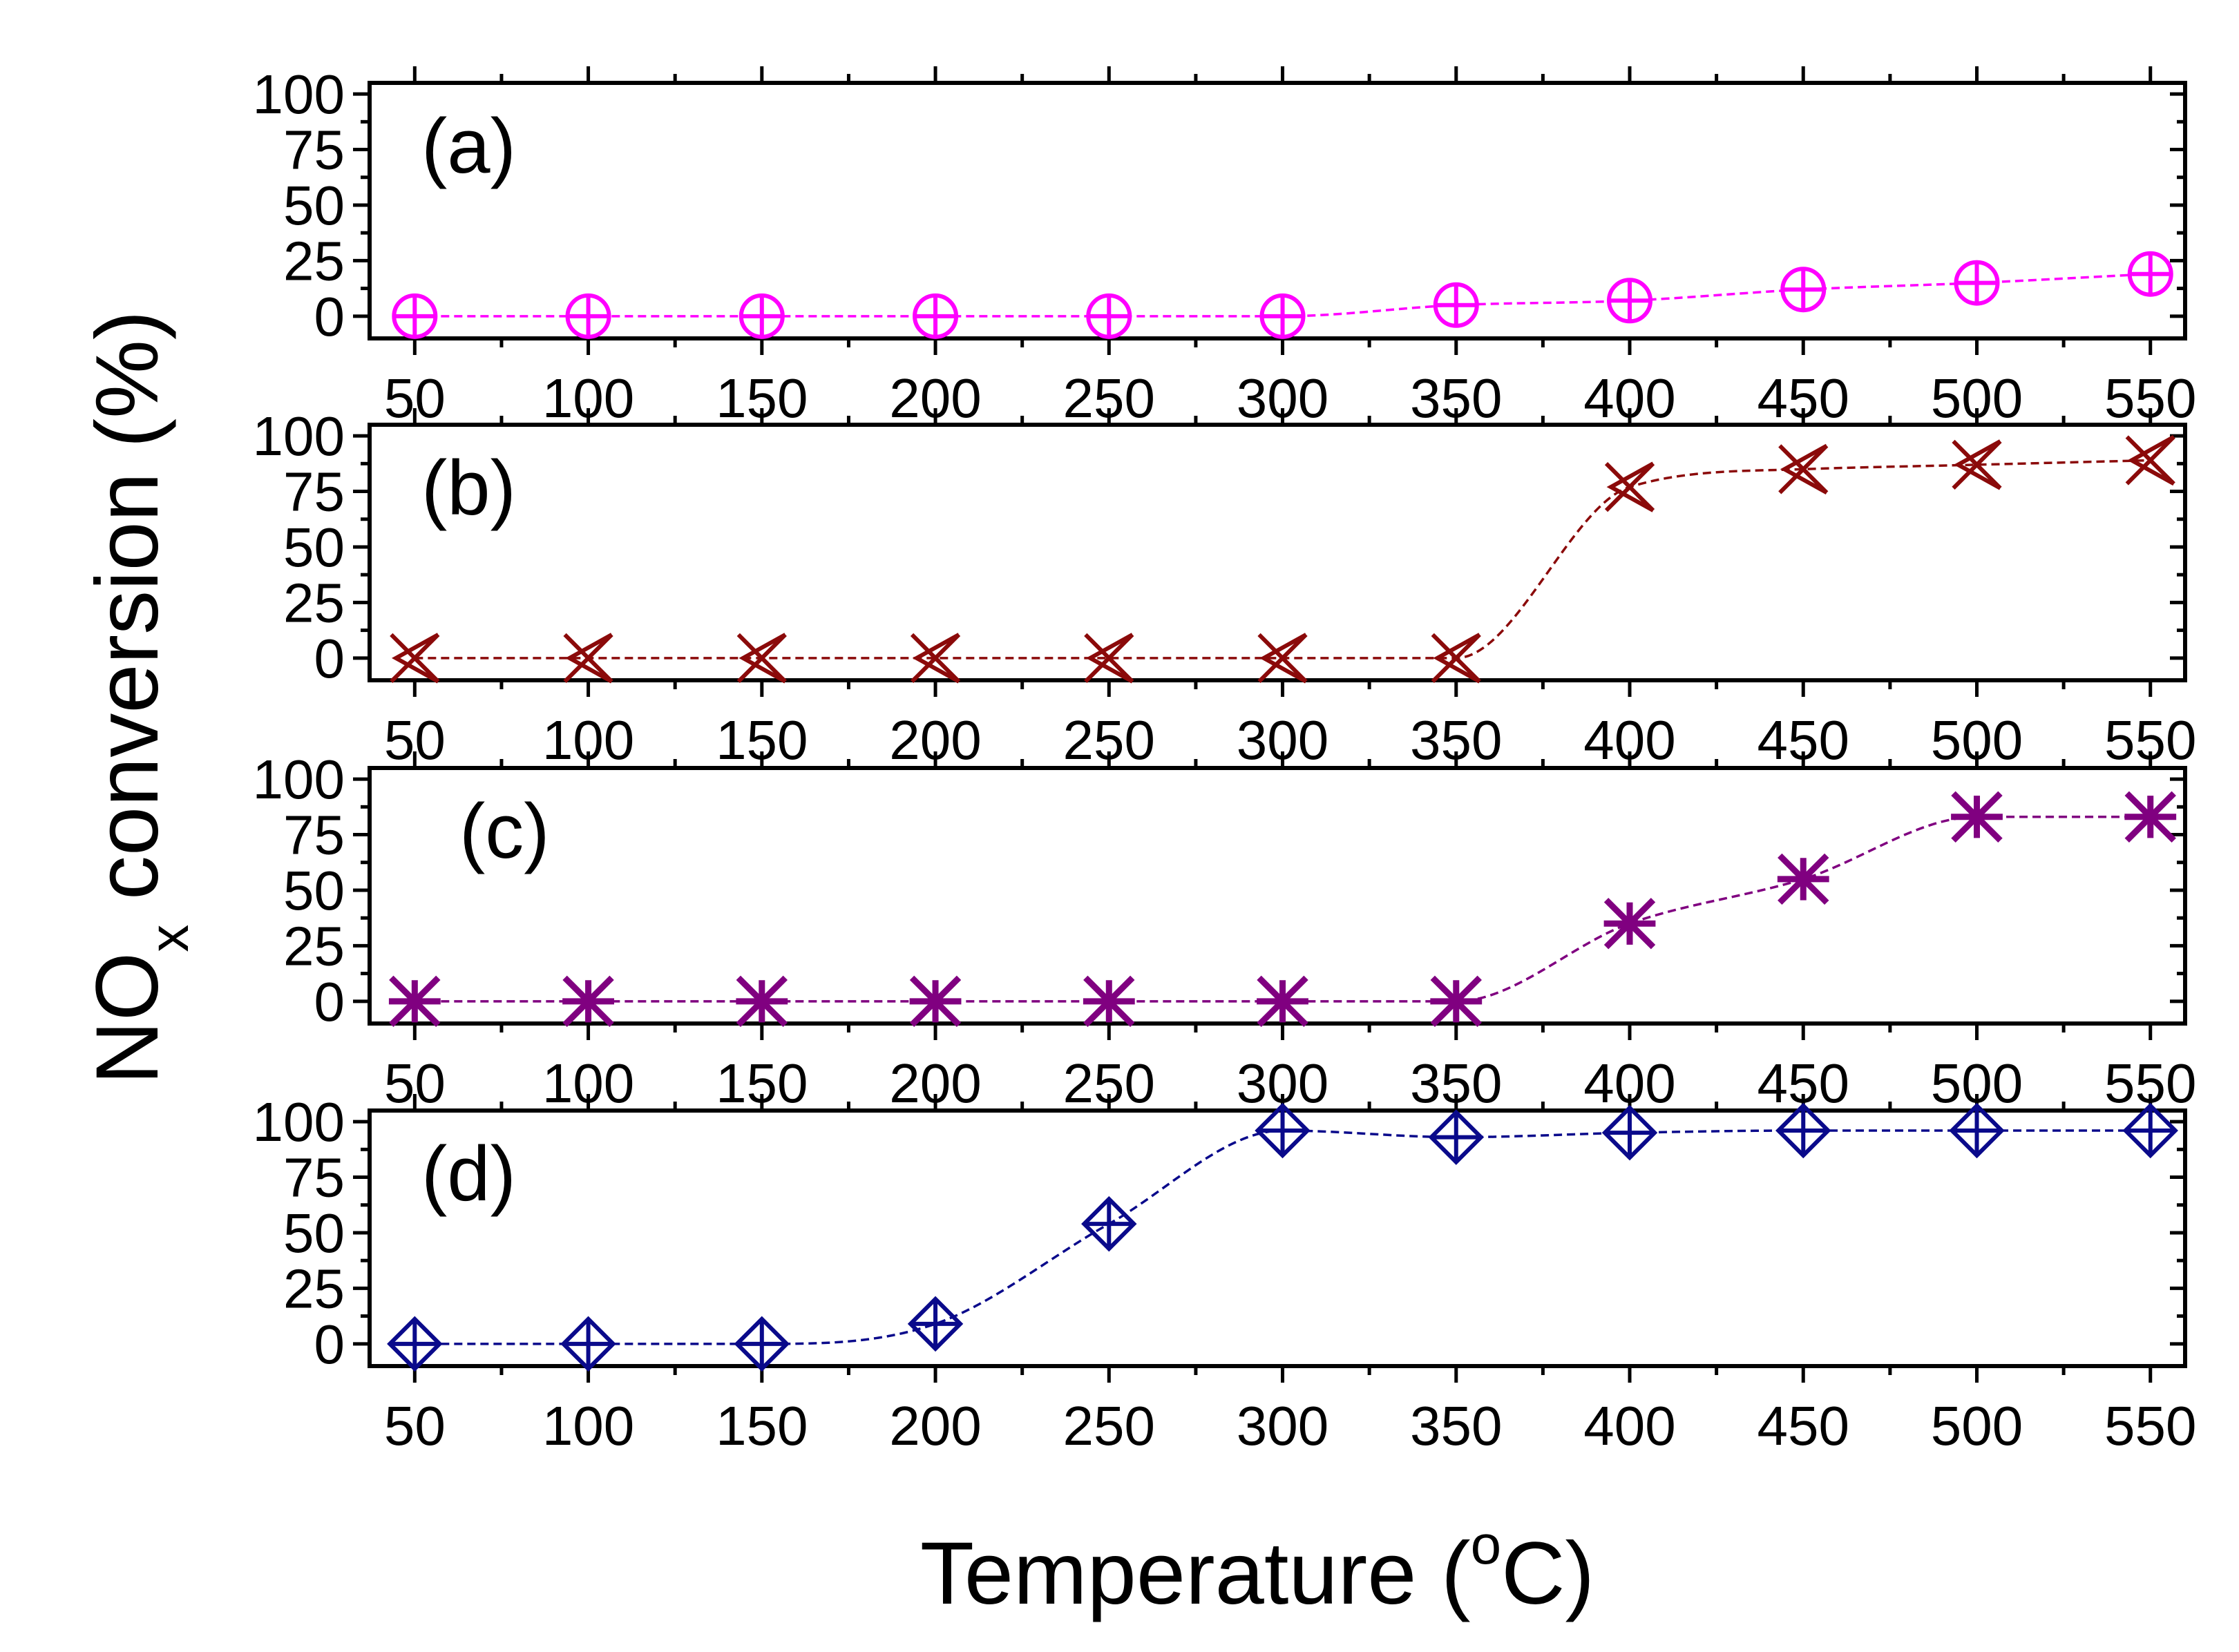  I want to click on x-tick-label-4: 350, so click(1456, 1426).